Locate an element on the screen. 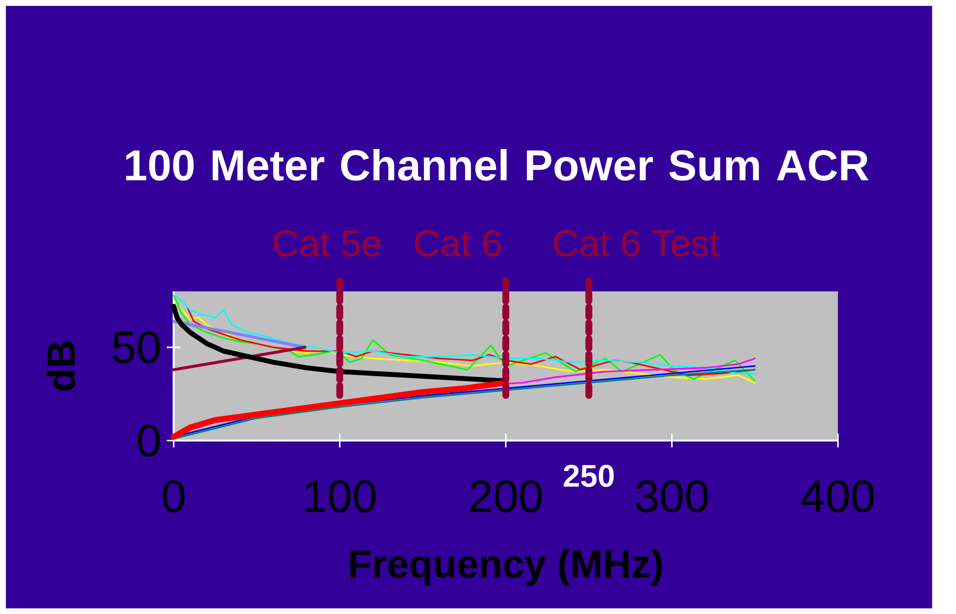 Image resolution: width=956 pixels, height=614 pixels. x-axis-title: Frequency (MHz) is located at coordinates (506, 567).